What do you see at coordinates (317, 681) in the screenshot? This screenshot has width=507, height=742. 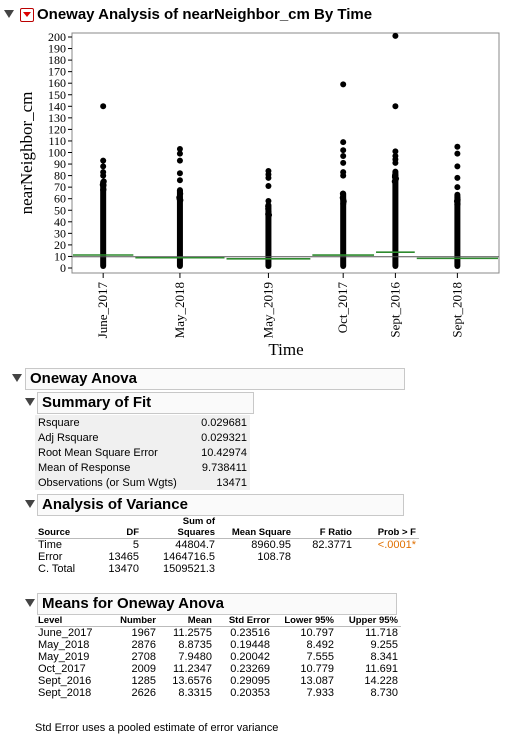 I see `means-cell: 13.087` at bounding box center [317, 681].